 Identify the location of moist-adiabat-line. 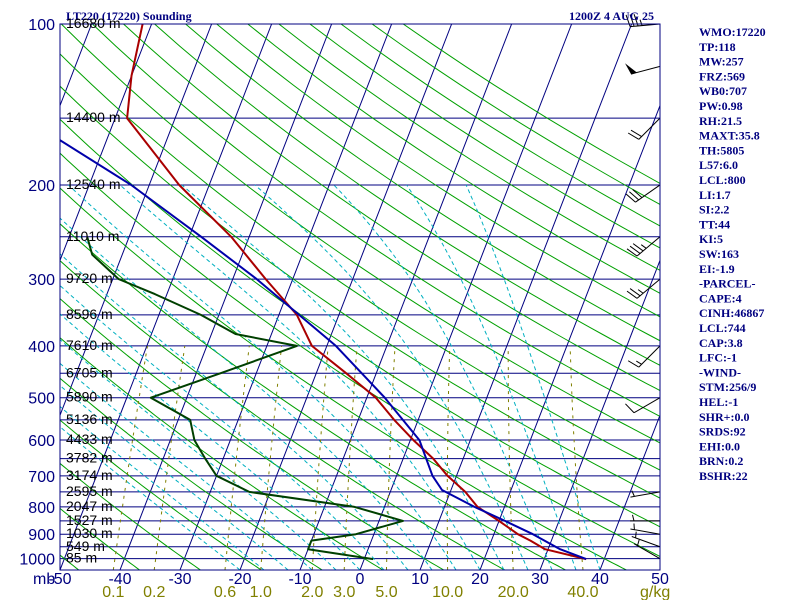
(198, 454).